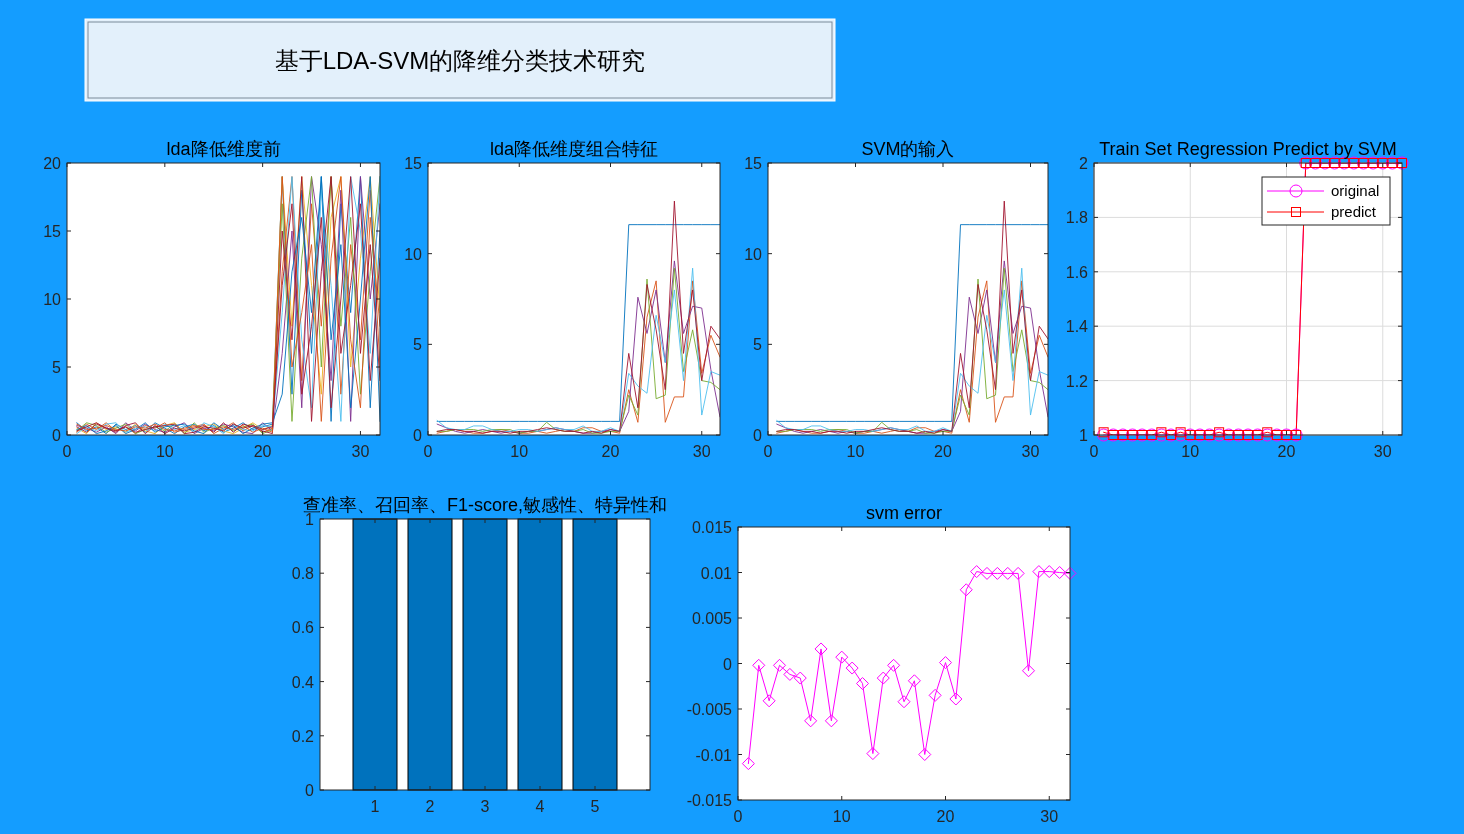  I want to click on x-tick-label: 4, so click(540, 806).